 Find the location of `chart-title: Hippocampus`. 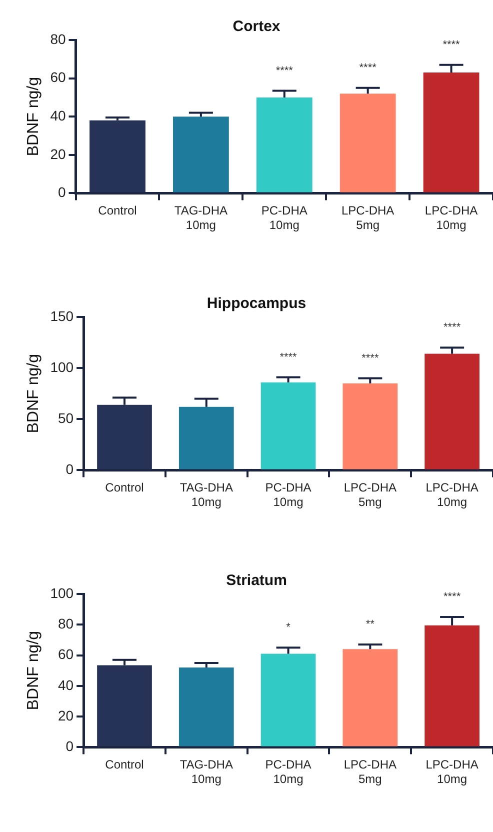

chart-title: Hippocampus is located at coordinates (256, 303).